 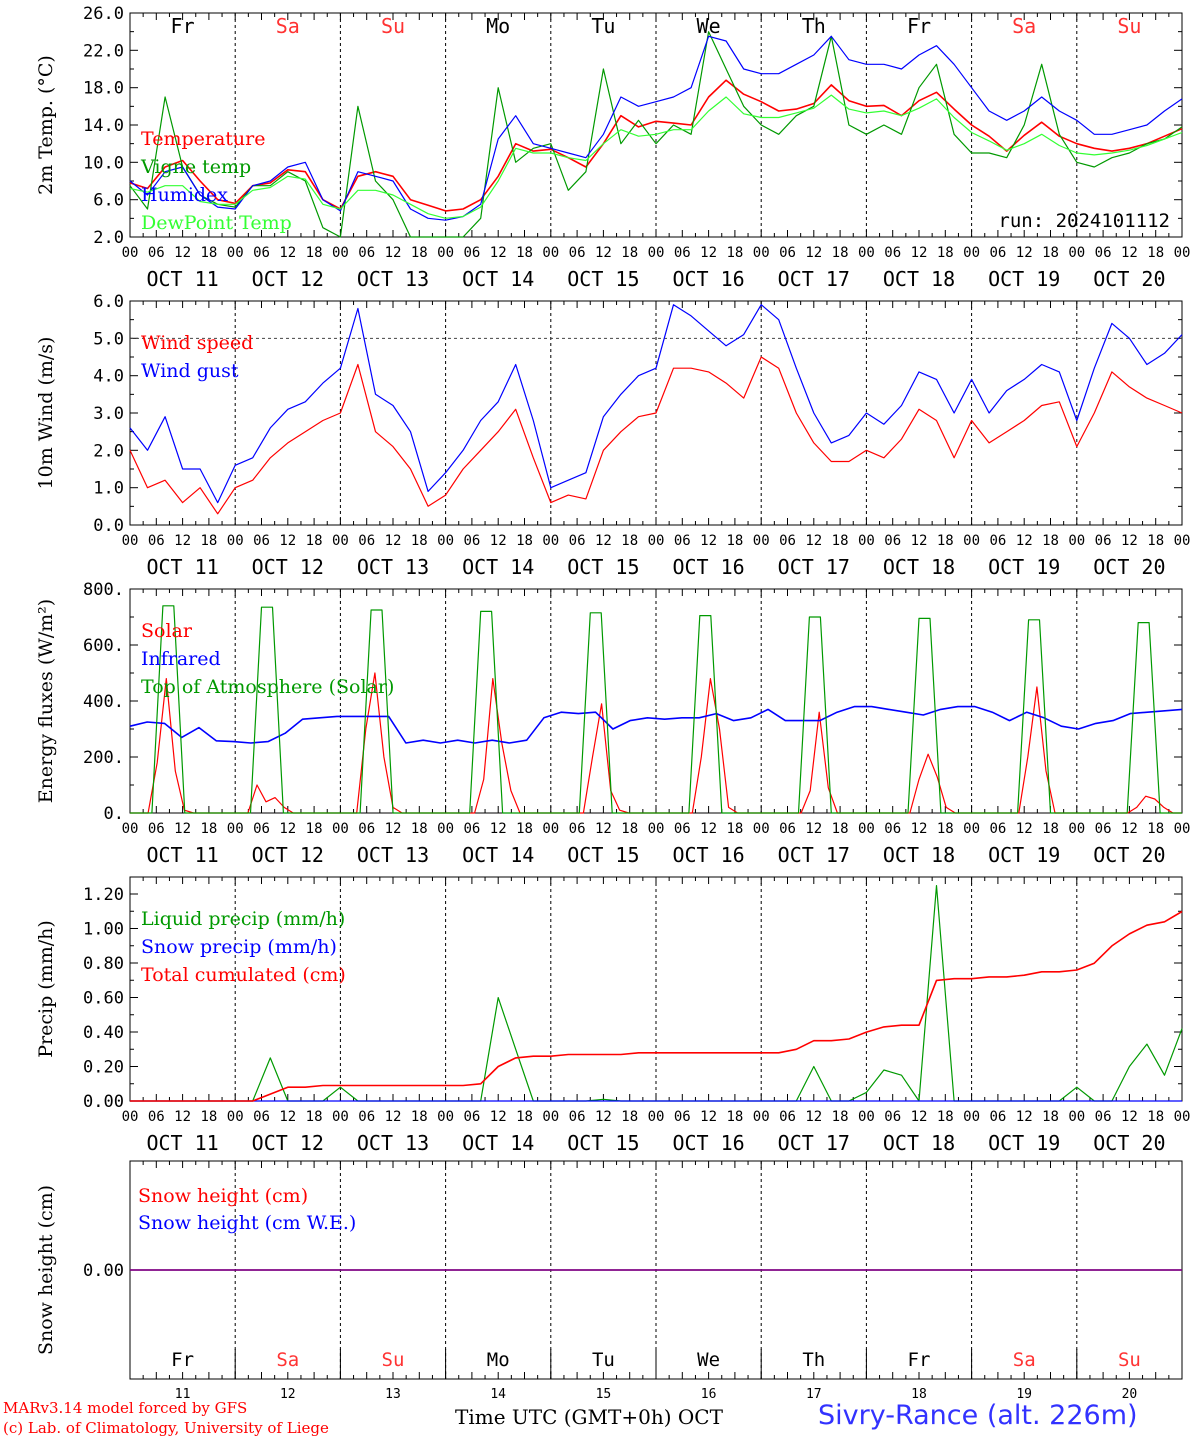 What do you see at coordinates (103, 590) in the screenshot?
I see `y-tick-label: 800.` at bounding box center [103, 590].